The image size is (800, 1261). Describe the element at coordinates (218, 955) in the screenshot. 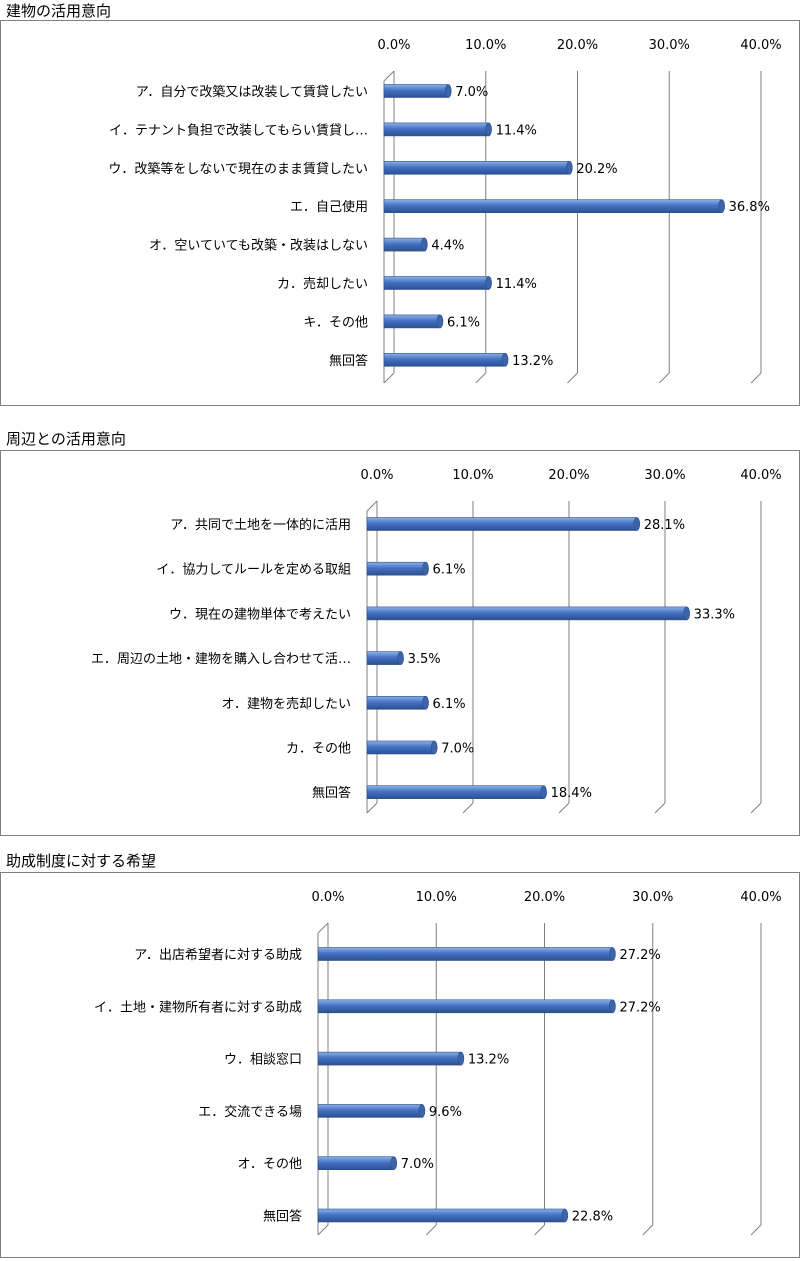

I see `category-label: ア．出店希望者に対する助成` at that location.